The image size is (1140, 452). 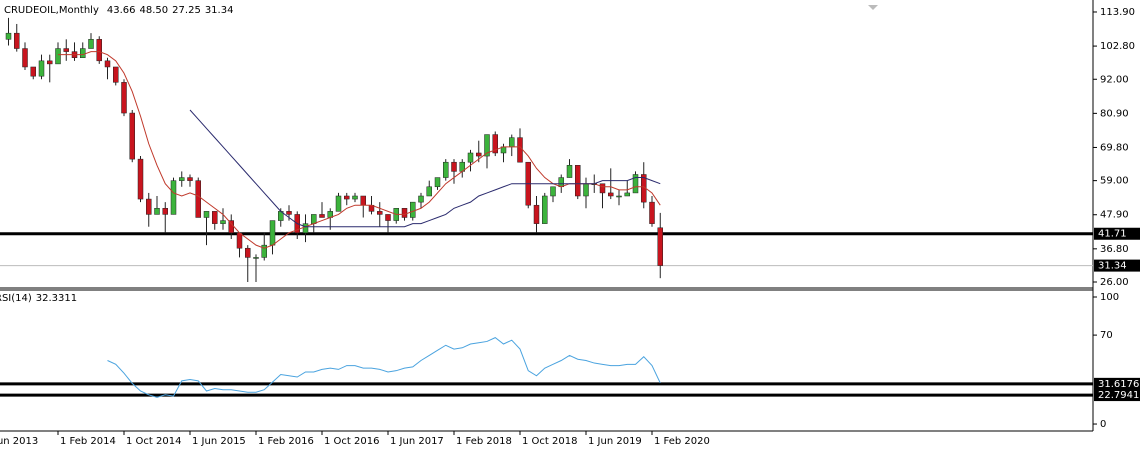 I want to click on current-price-box, so click(x=1117, y=265).